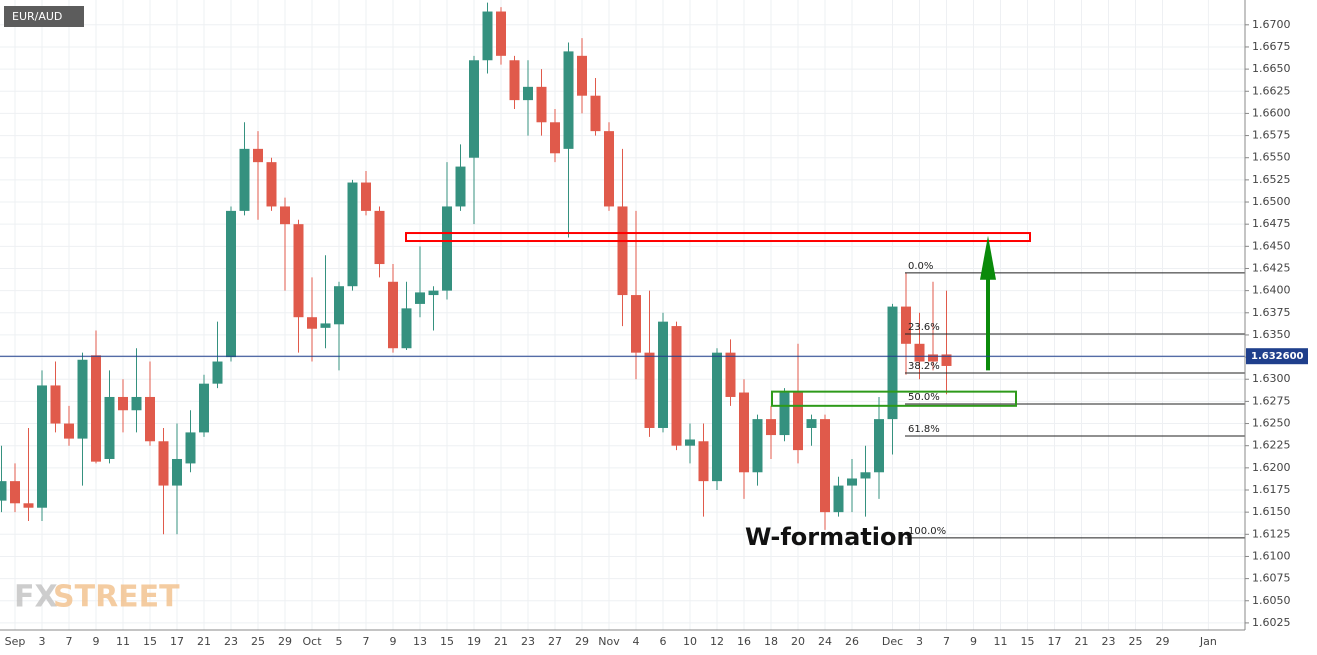 This screenshot has width=1317, height=655. Describe the element at coordinates (555, 641) in the screenshot. I see `x-tick-label: 27` at that location.